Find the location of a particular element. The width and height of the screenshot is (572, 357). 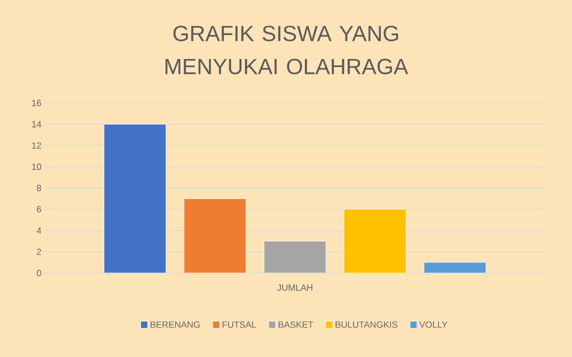

legend-label: BERENANG is located at coordinates (175, 324).